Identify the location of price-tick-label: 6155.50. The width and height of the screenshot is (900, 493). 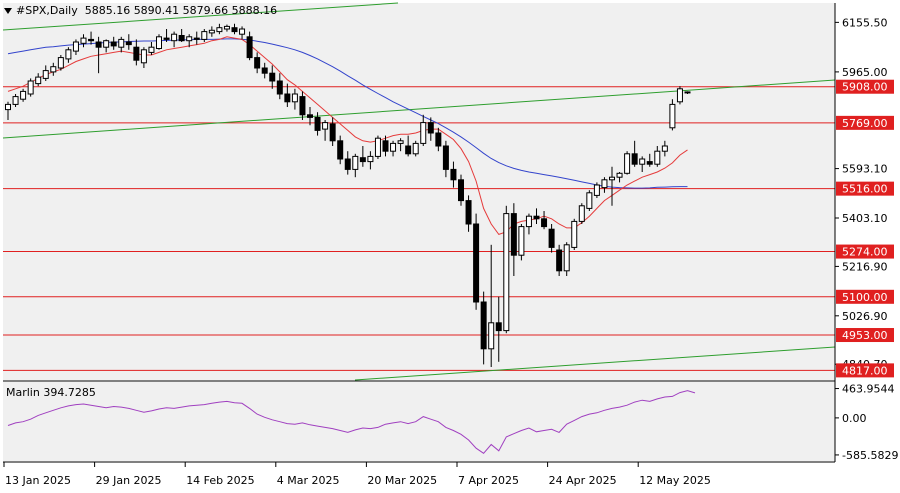
(865, 22).